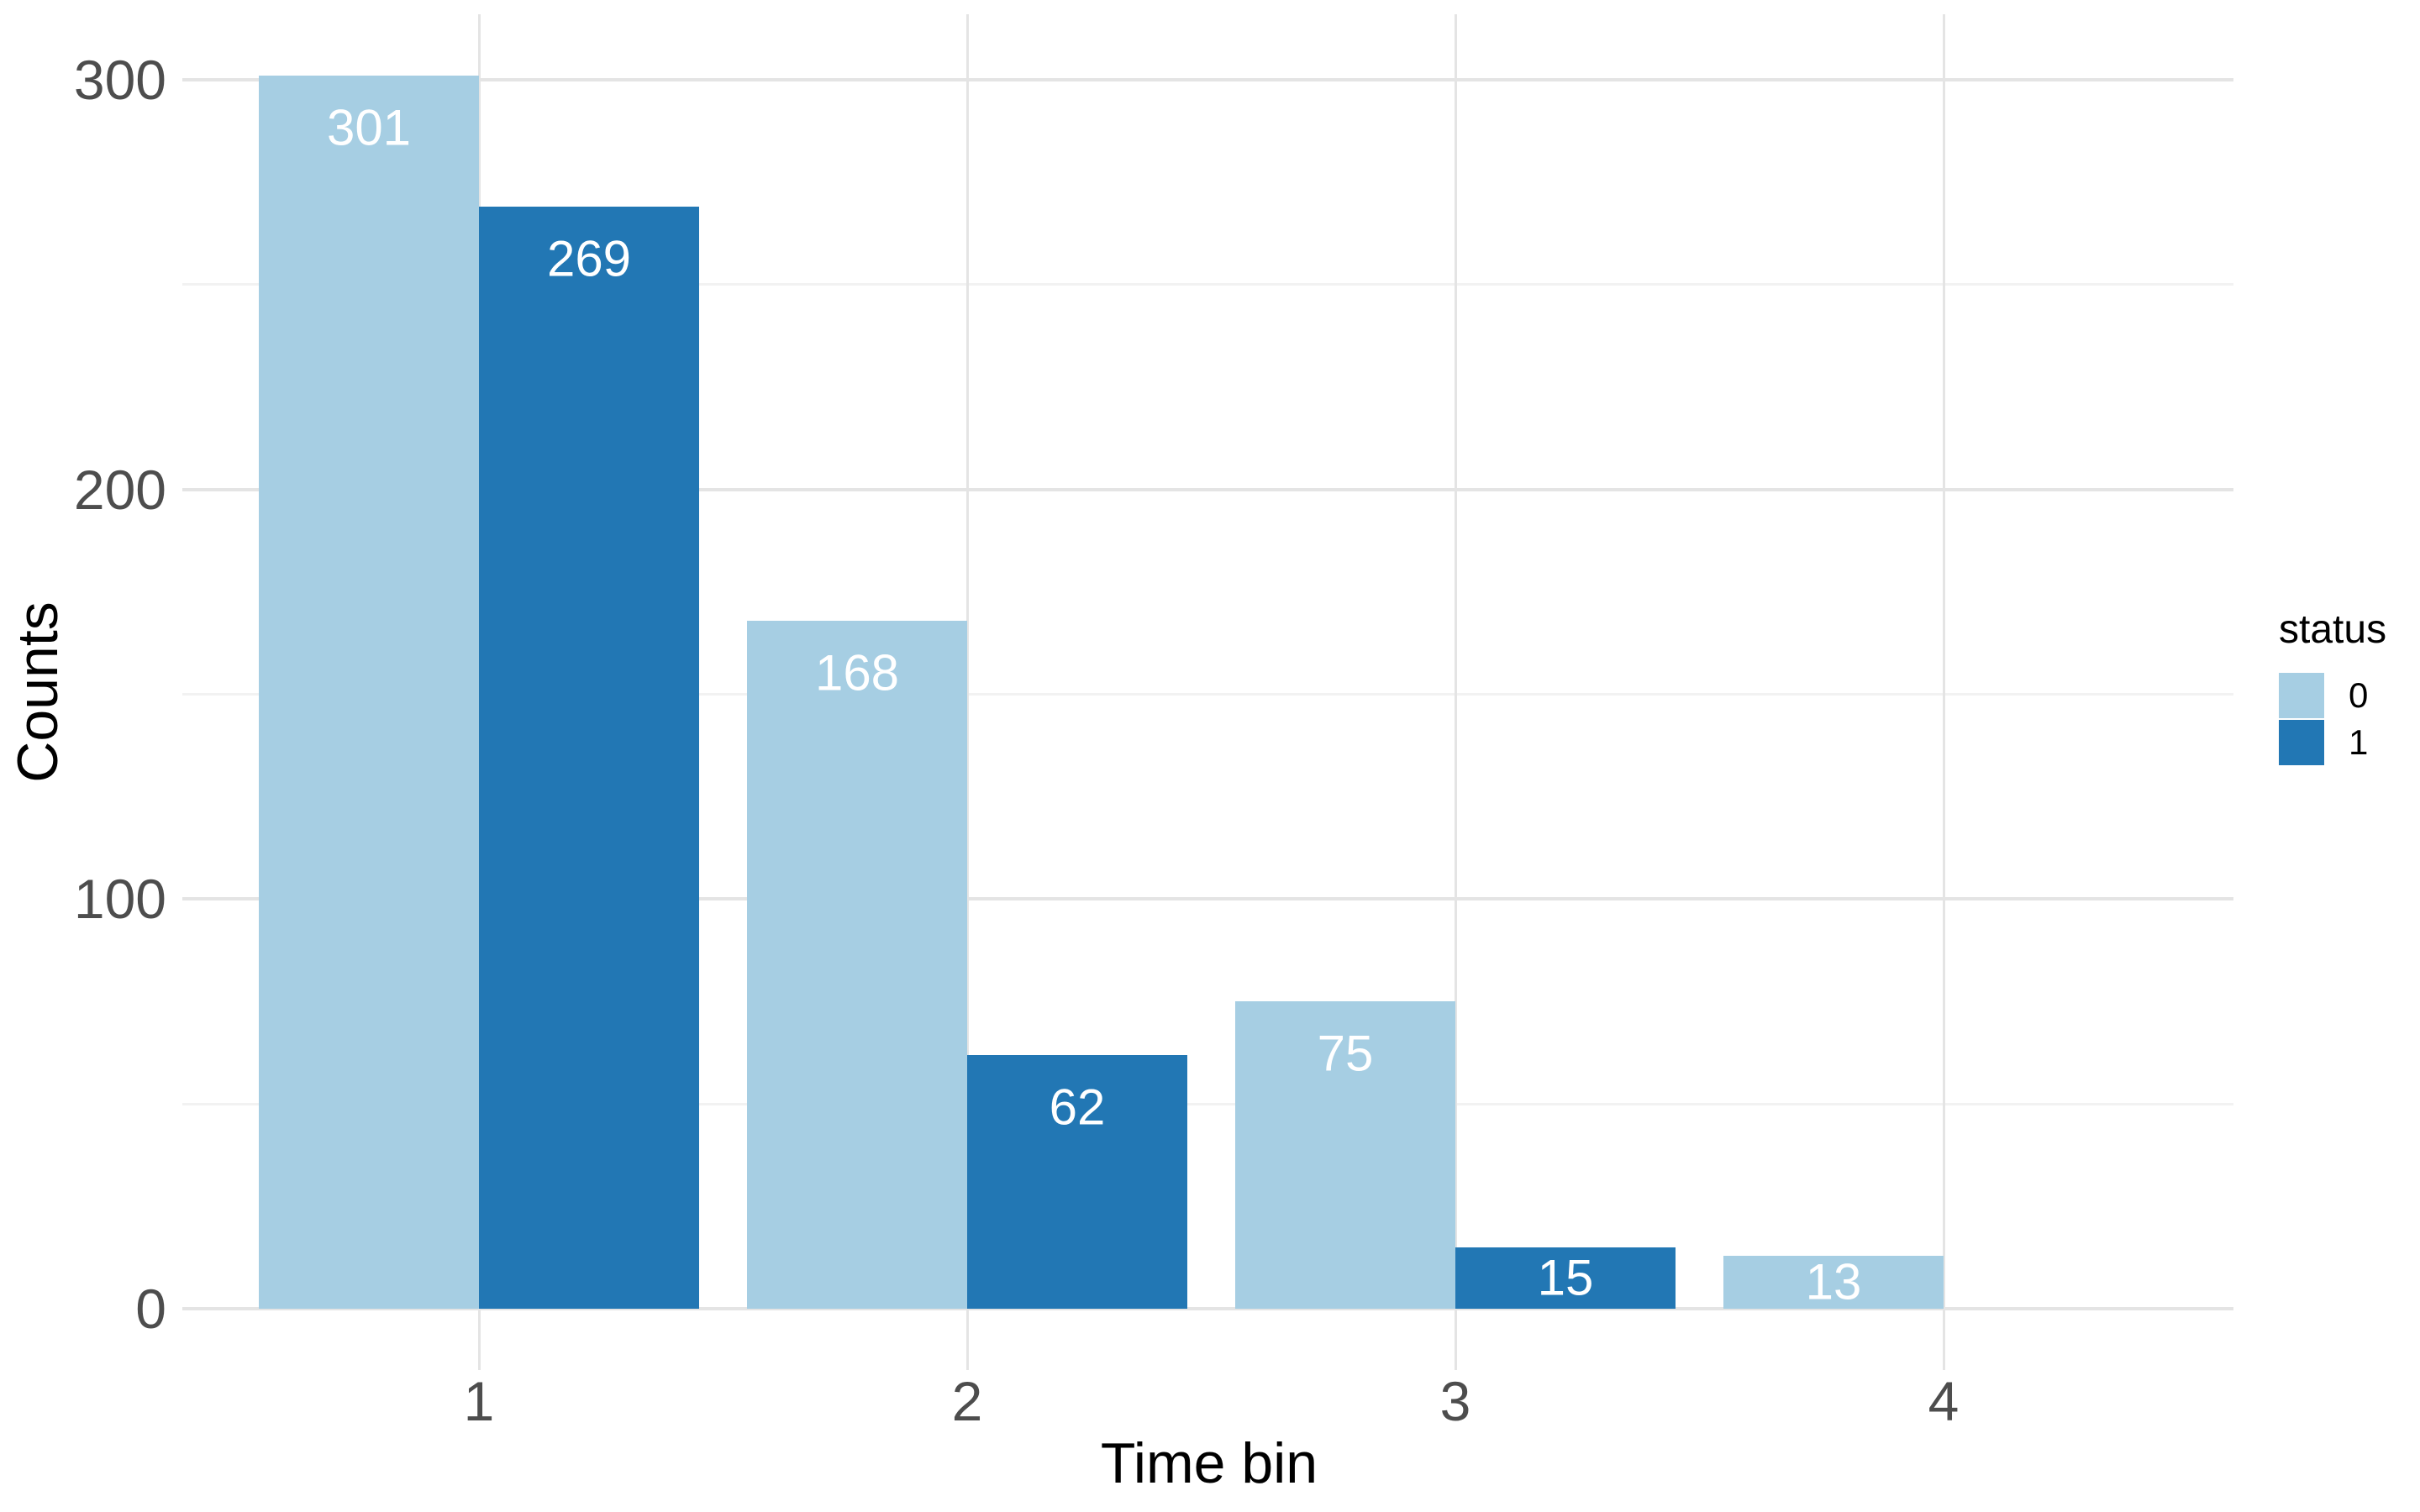 Image resolution: width=2420 pixels, height=1512 pixels. I want to click on bar-timebin2-status0, so click(857, 964).